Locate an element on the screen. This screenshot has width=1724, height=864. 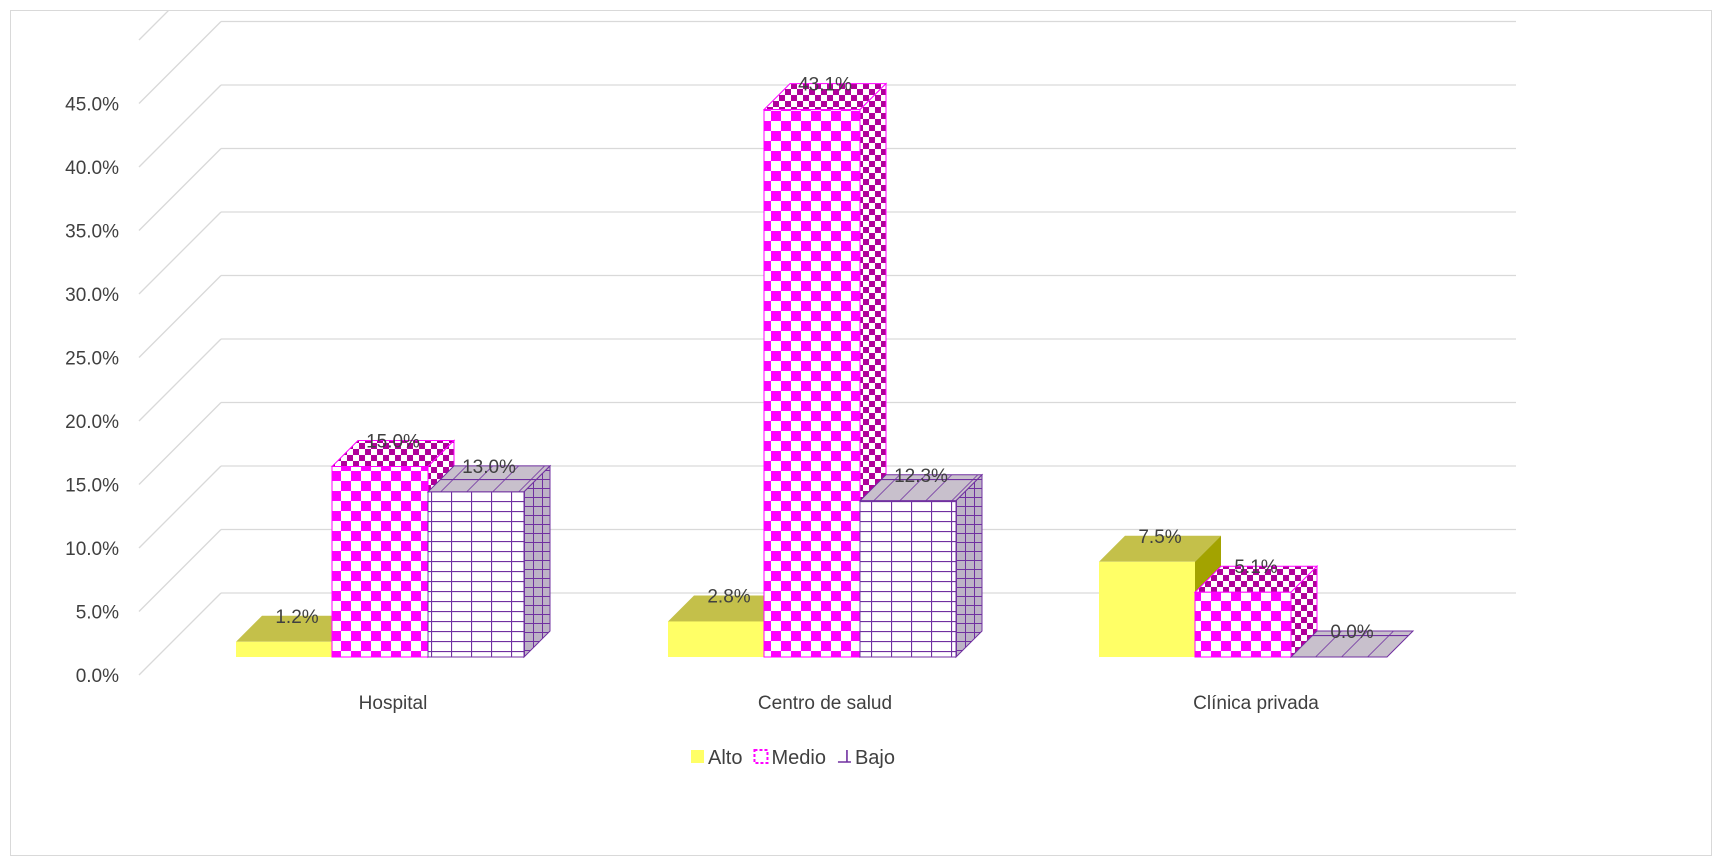
data-label: 15.0% is located at coordinates (393, 442).